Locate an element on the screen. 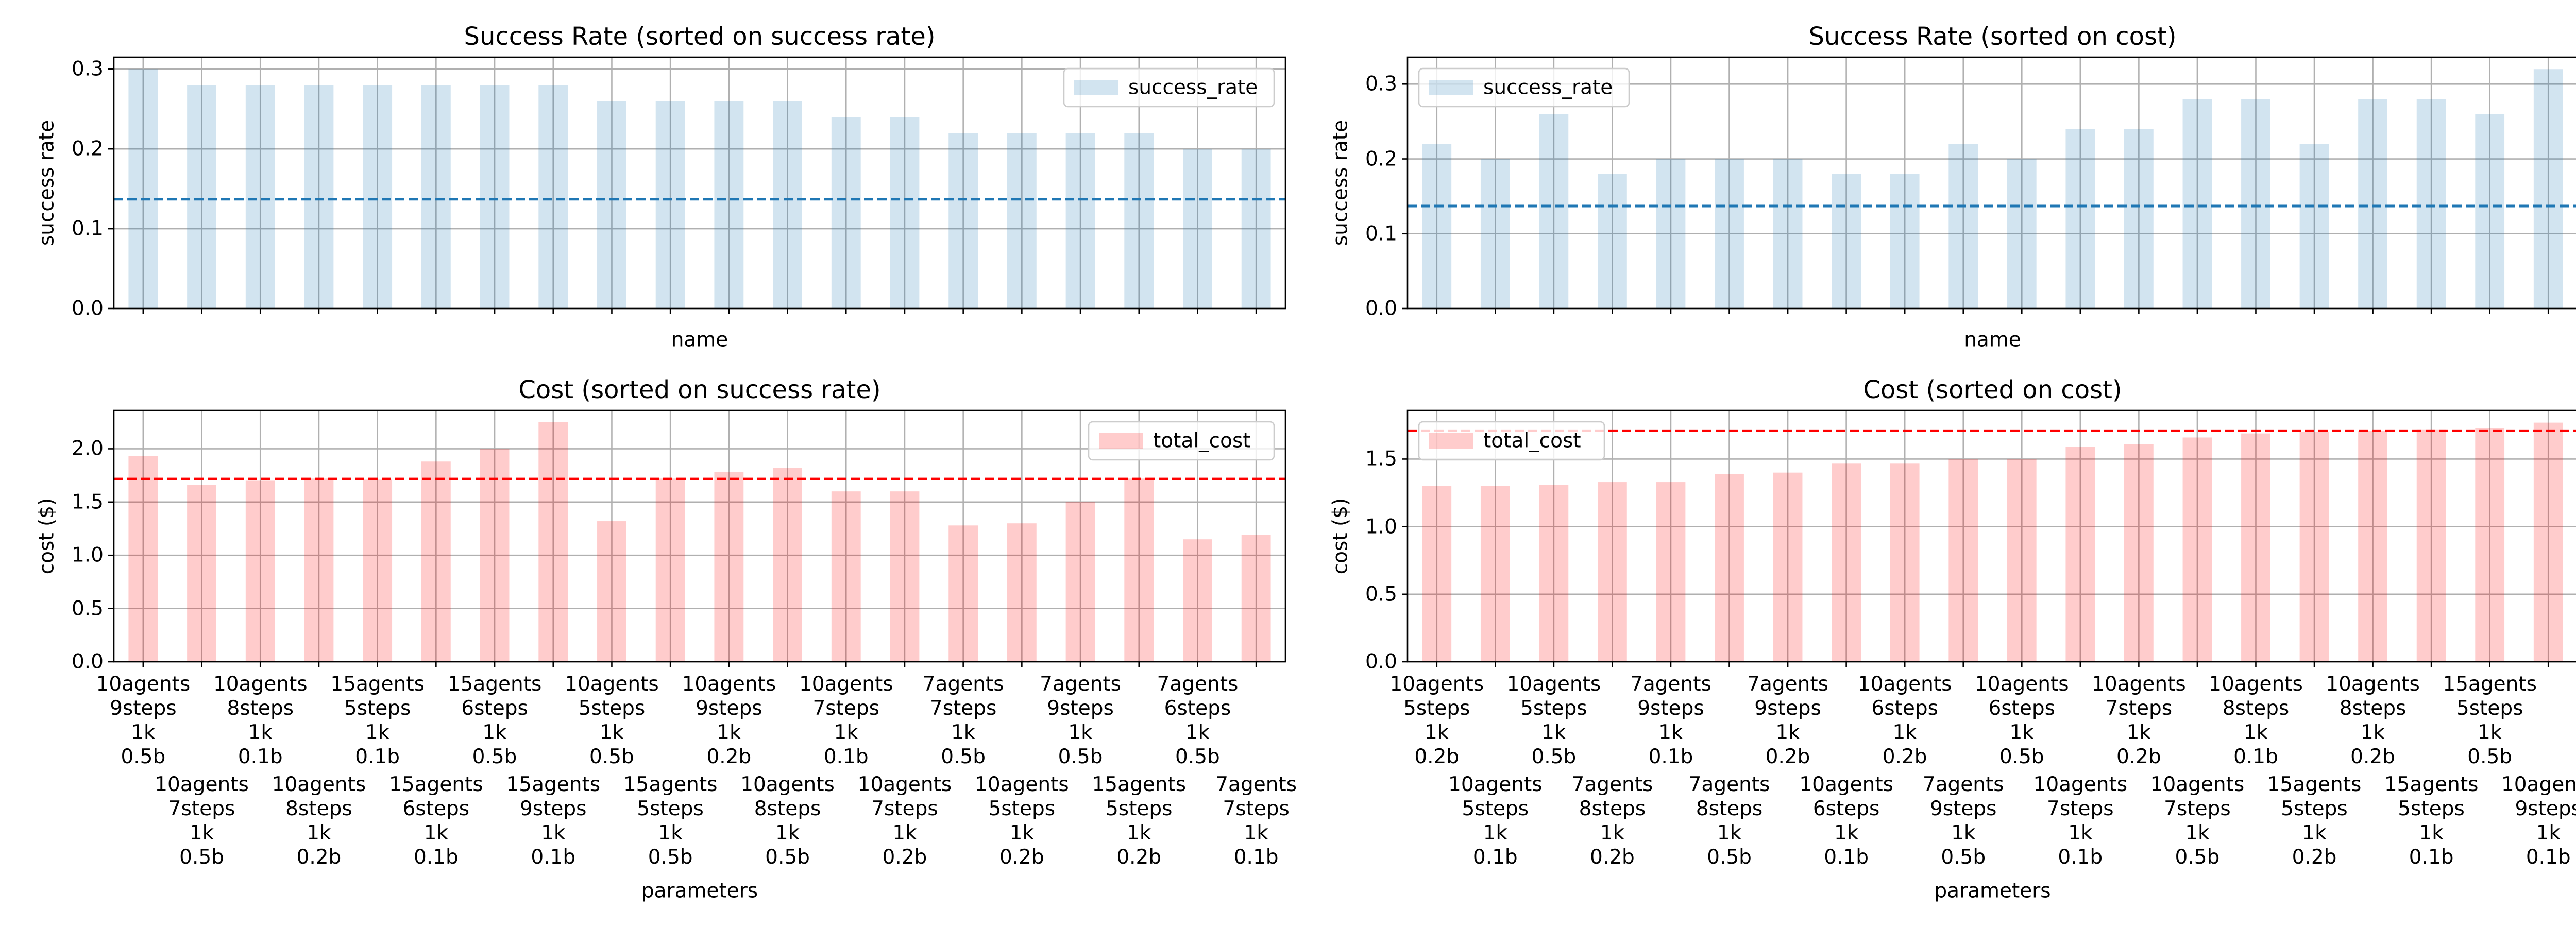 Image resolution: width=2576 pixels, height=927 pixels. y-tick-label: 0.5 is located at coordinates (1381, 594).